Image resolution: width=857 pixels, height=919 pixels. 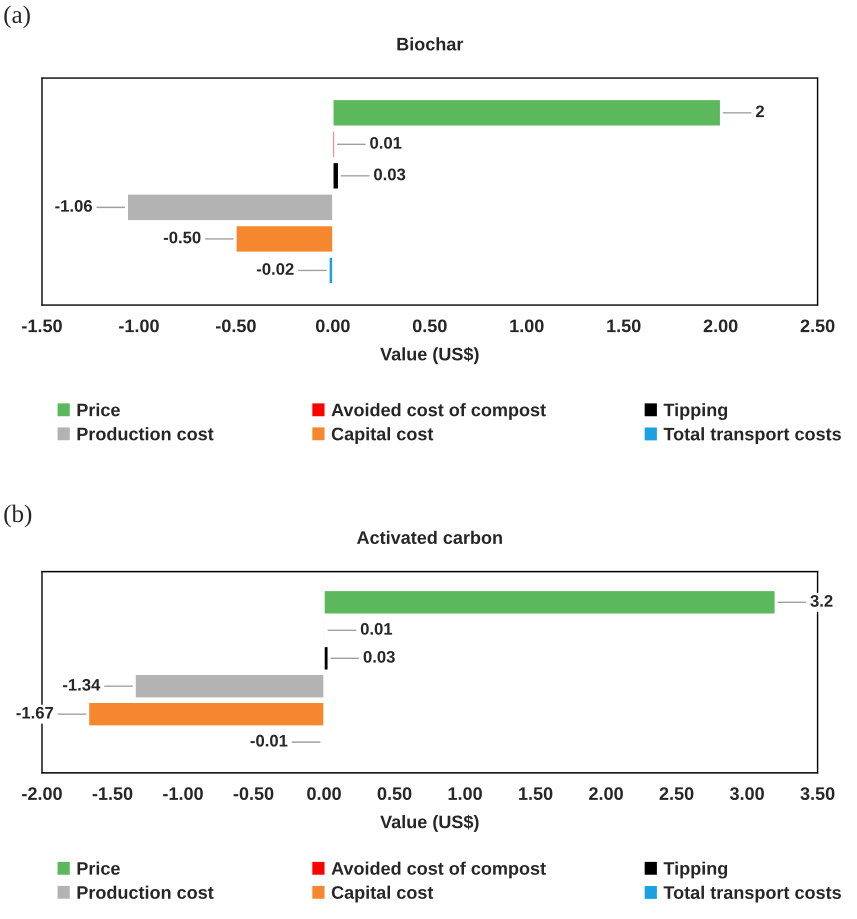 What do you see at coordinates (269, 740) in the screenshot?
I see `data-label: -0.01` at bounding box center [269, 740].